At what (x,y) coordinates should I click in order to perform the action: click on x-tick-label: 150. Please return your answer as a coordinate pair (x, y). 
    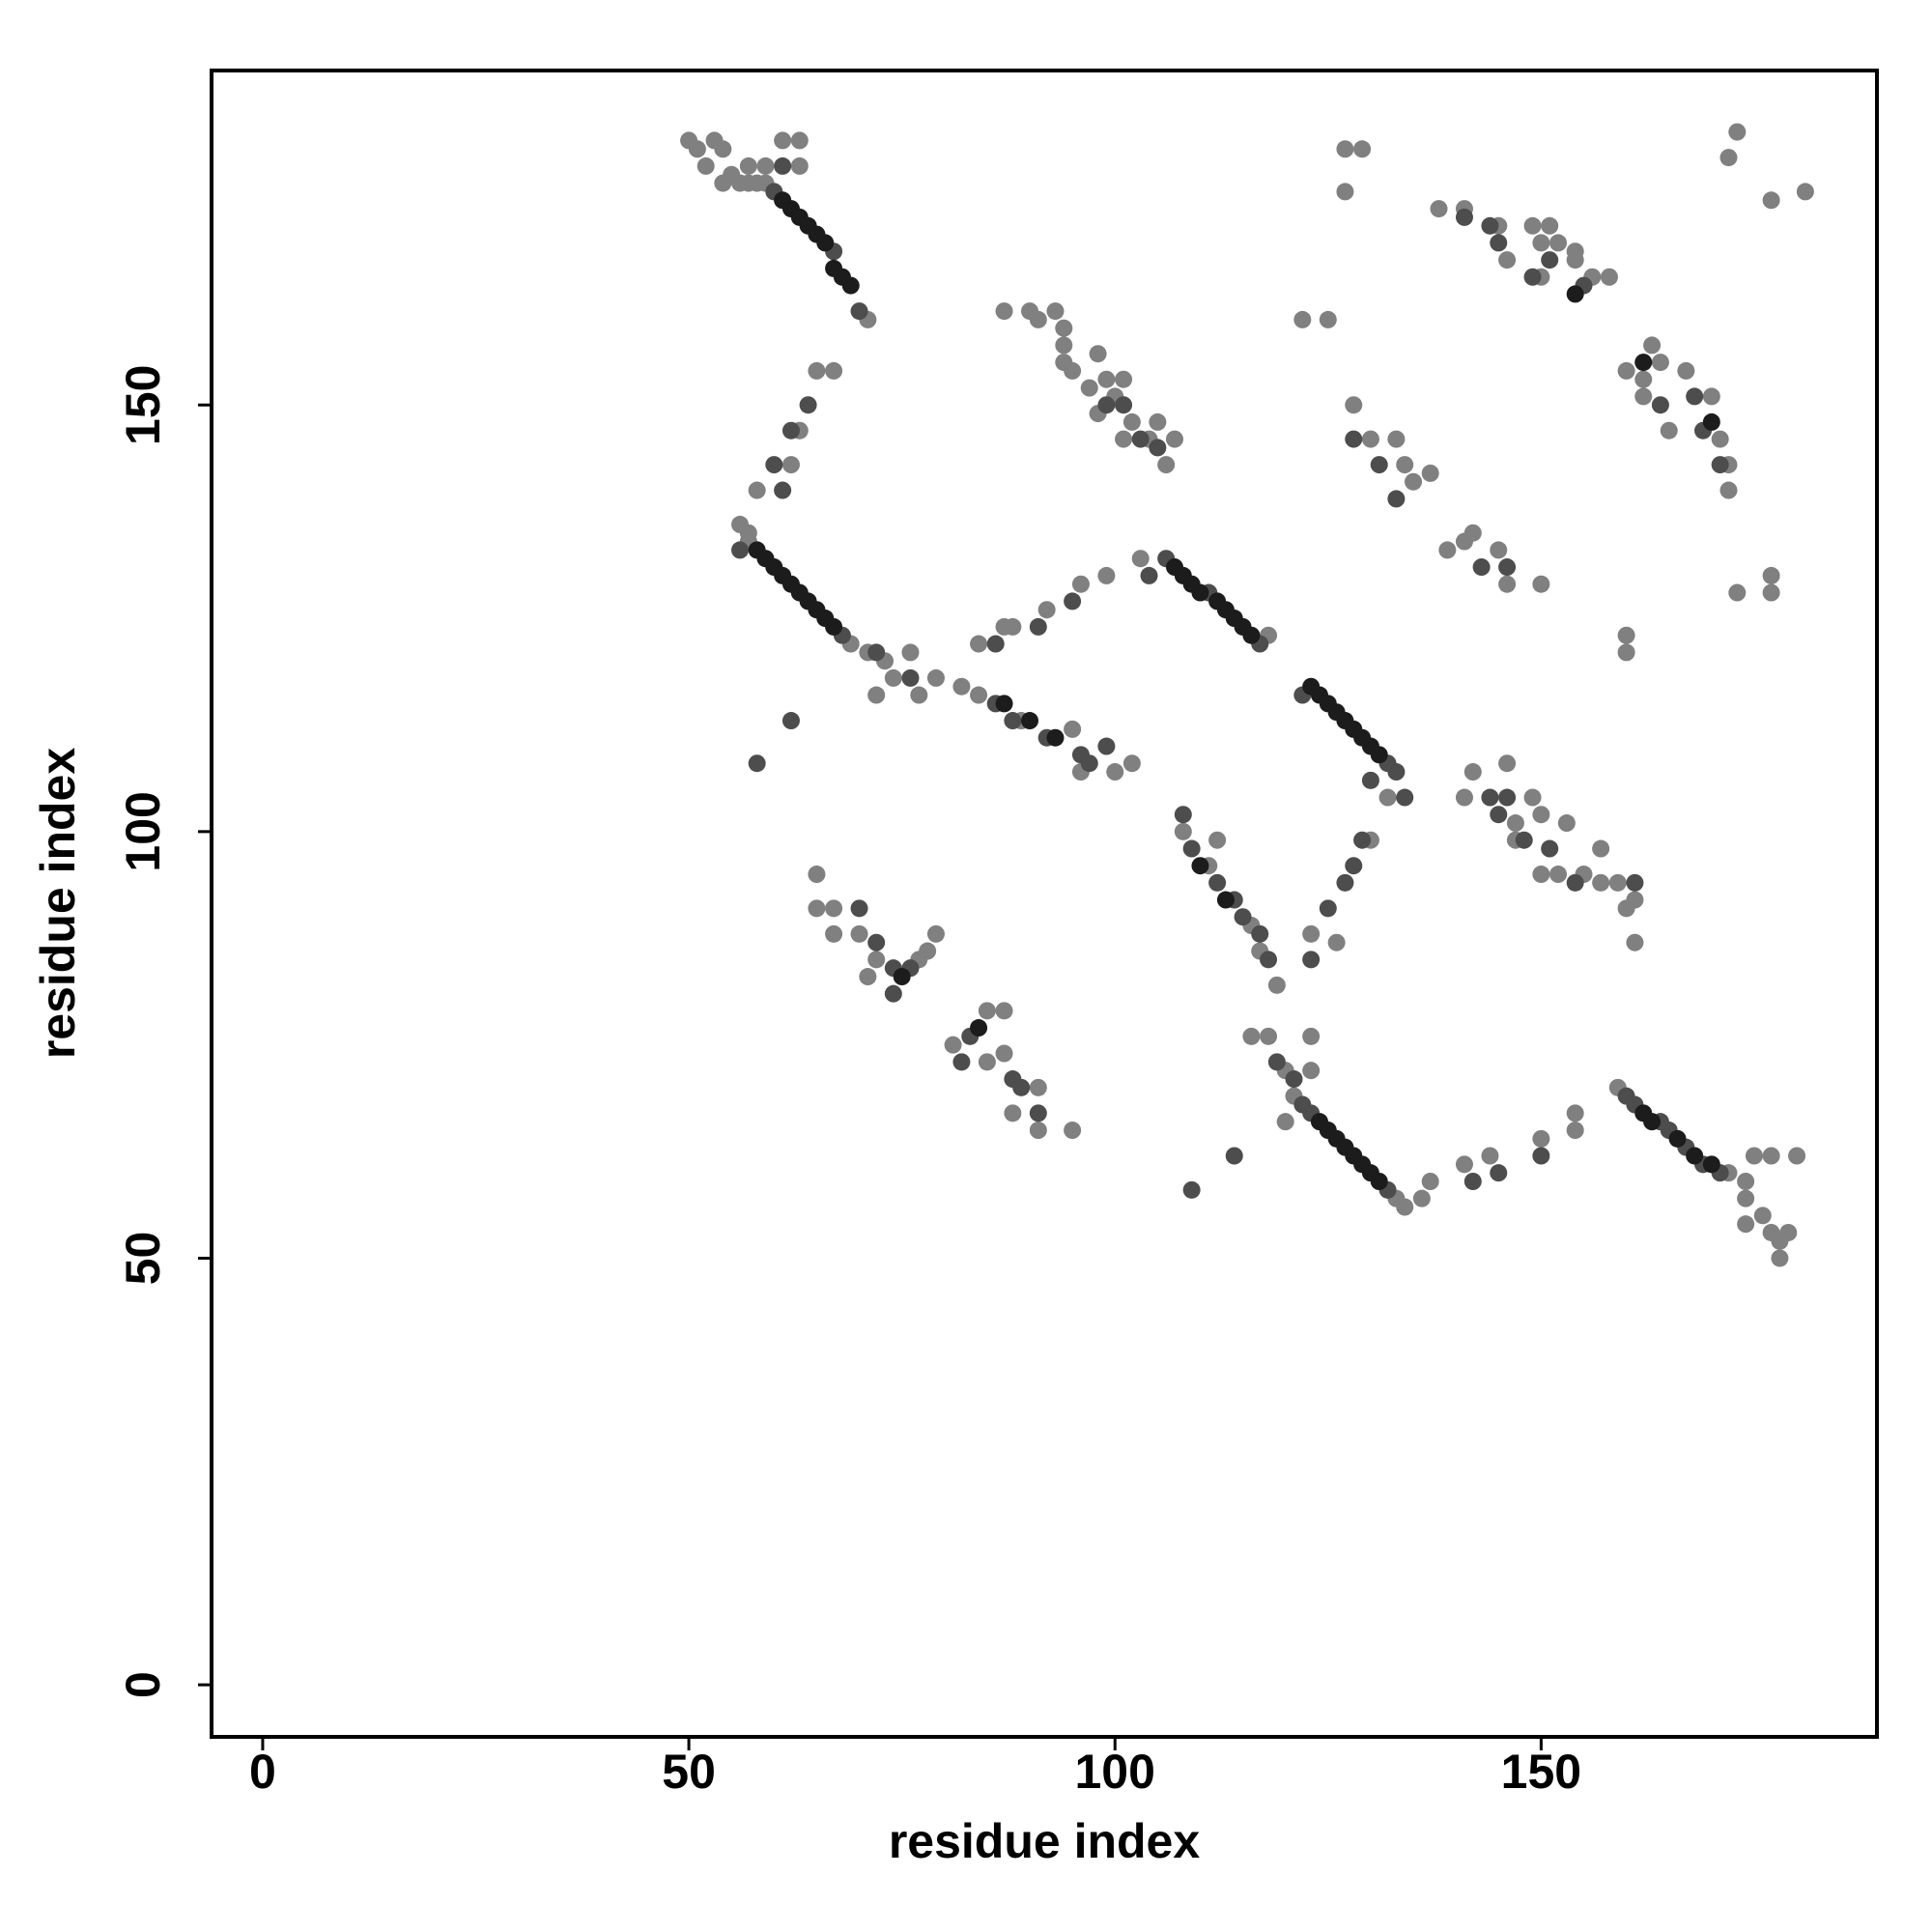
    Looking at the image, I should click on (1541, 1772).